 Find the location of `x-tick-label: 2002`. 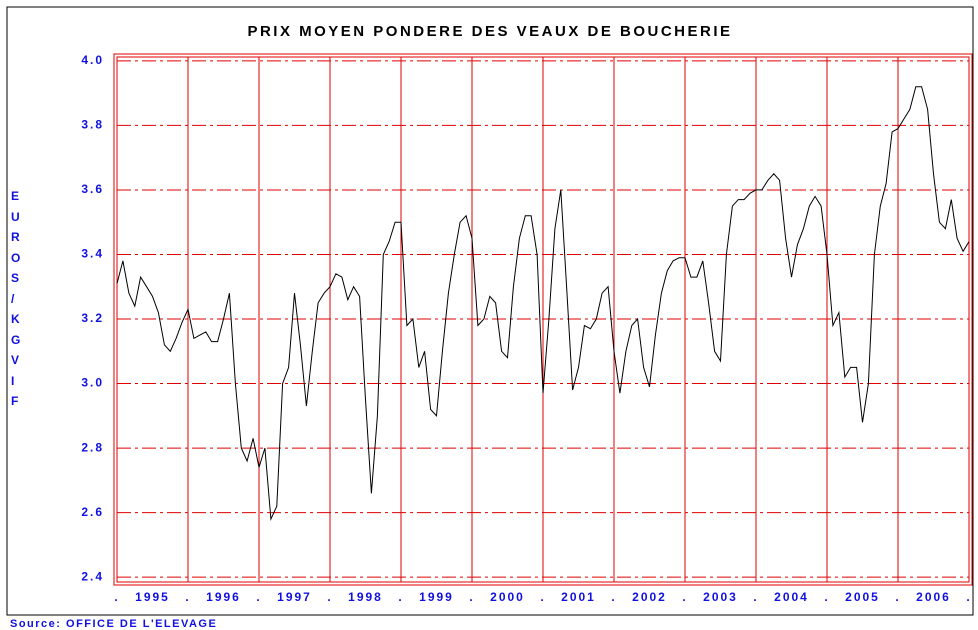

x-tick-label: 2002 is located at coordinates (649, 597).